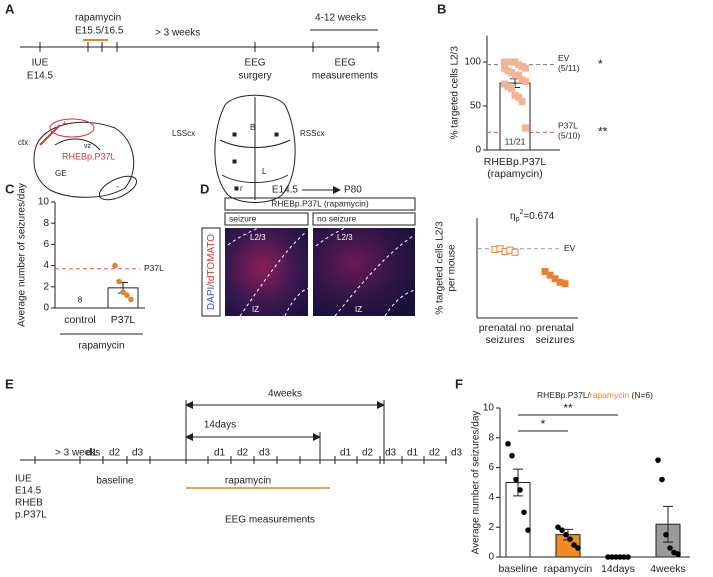 The height and width of the screenshot is (577, 713). Describe the element at coordinates (10, 188) in the screenshot. I see `panel-letter: C` at that location.